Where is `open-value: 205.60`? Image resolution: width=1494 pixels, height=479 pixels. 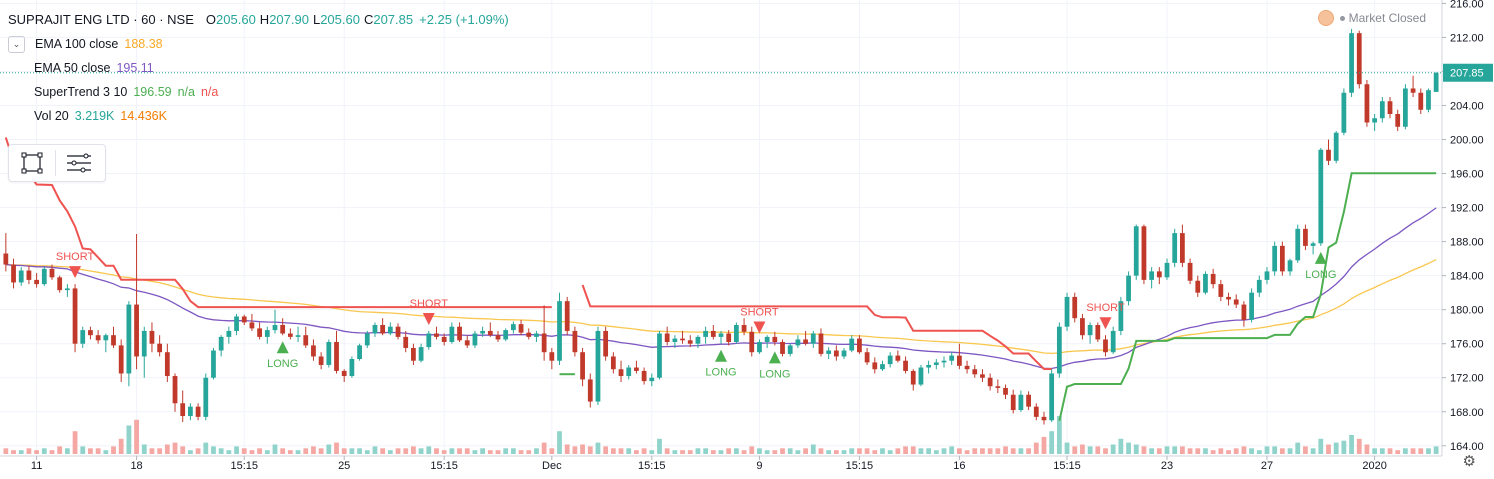
open-value: 205.60 is located at coordinates (236, 19).